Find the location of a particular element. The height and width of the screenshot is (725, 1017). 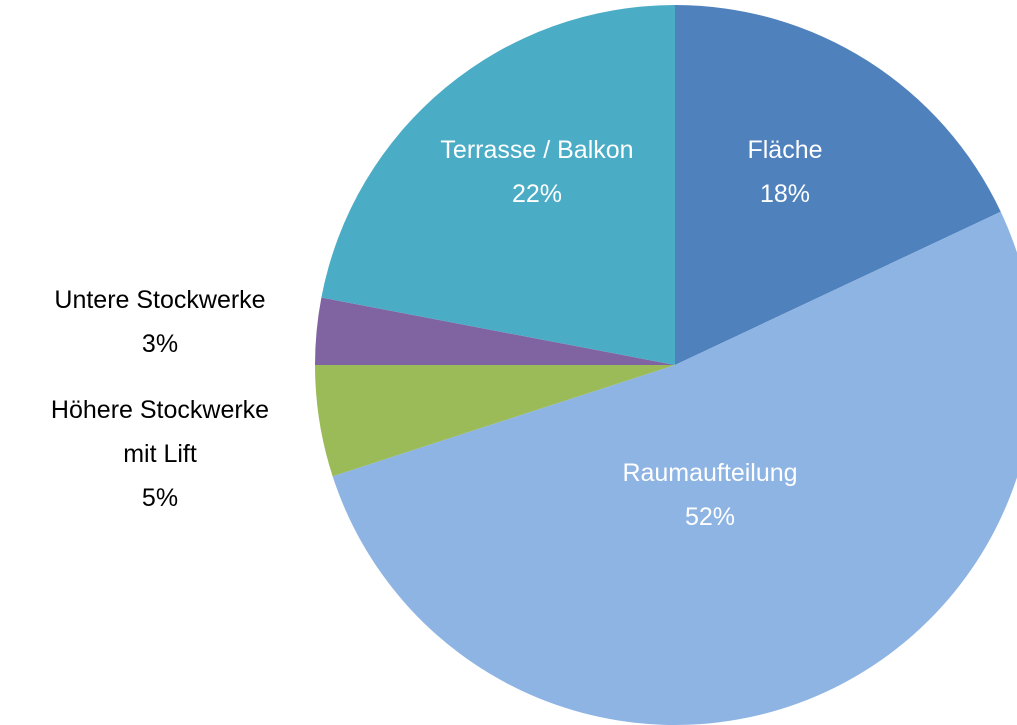

slice-label: Höhere Stockwerke mit Lift 5% is located at coordinates (160, 454).